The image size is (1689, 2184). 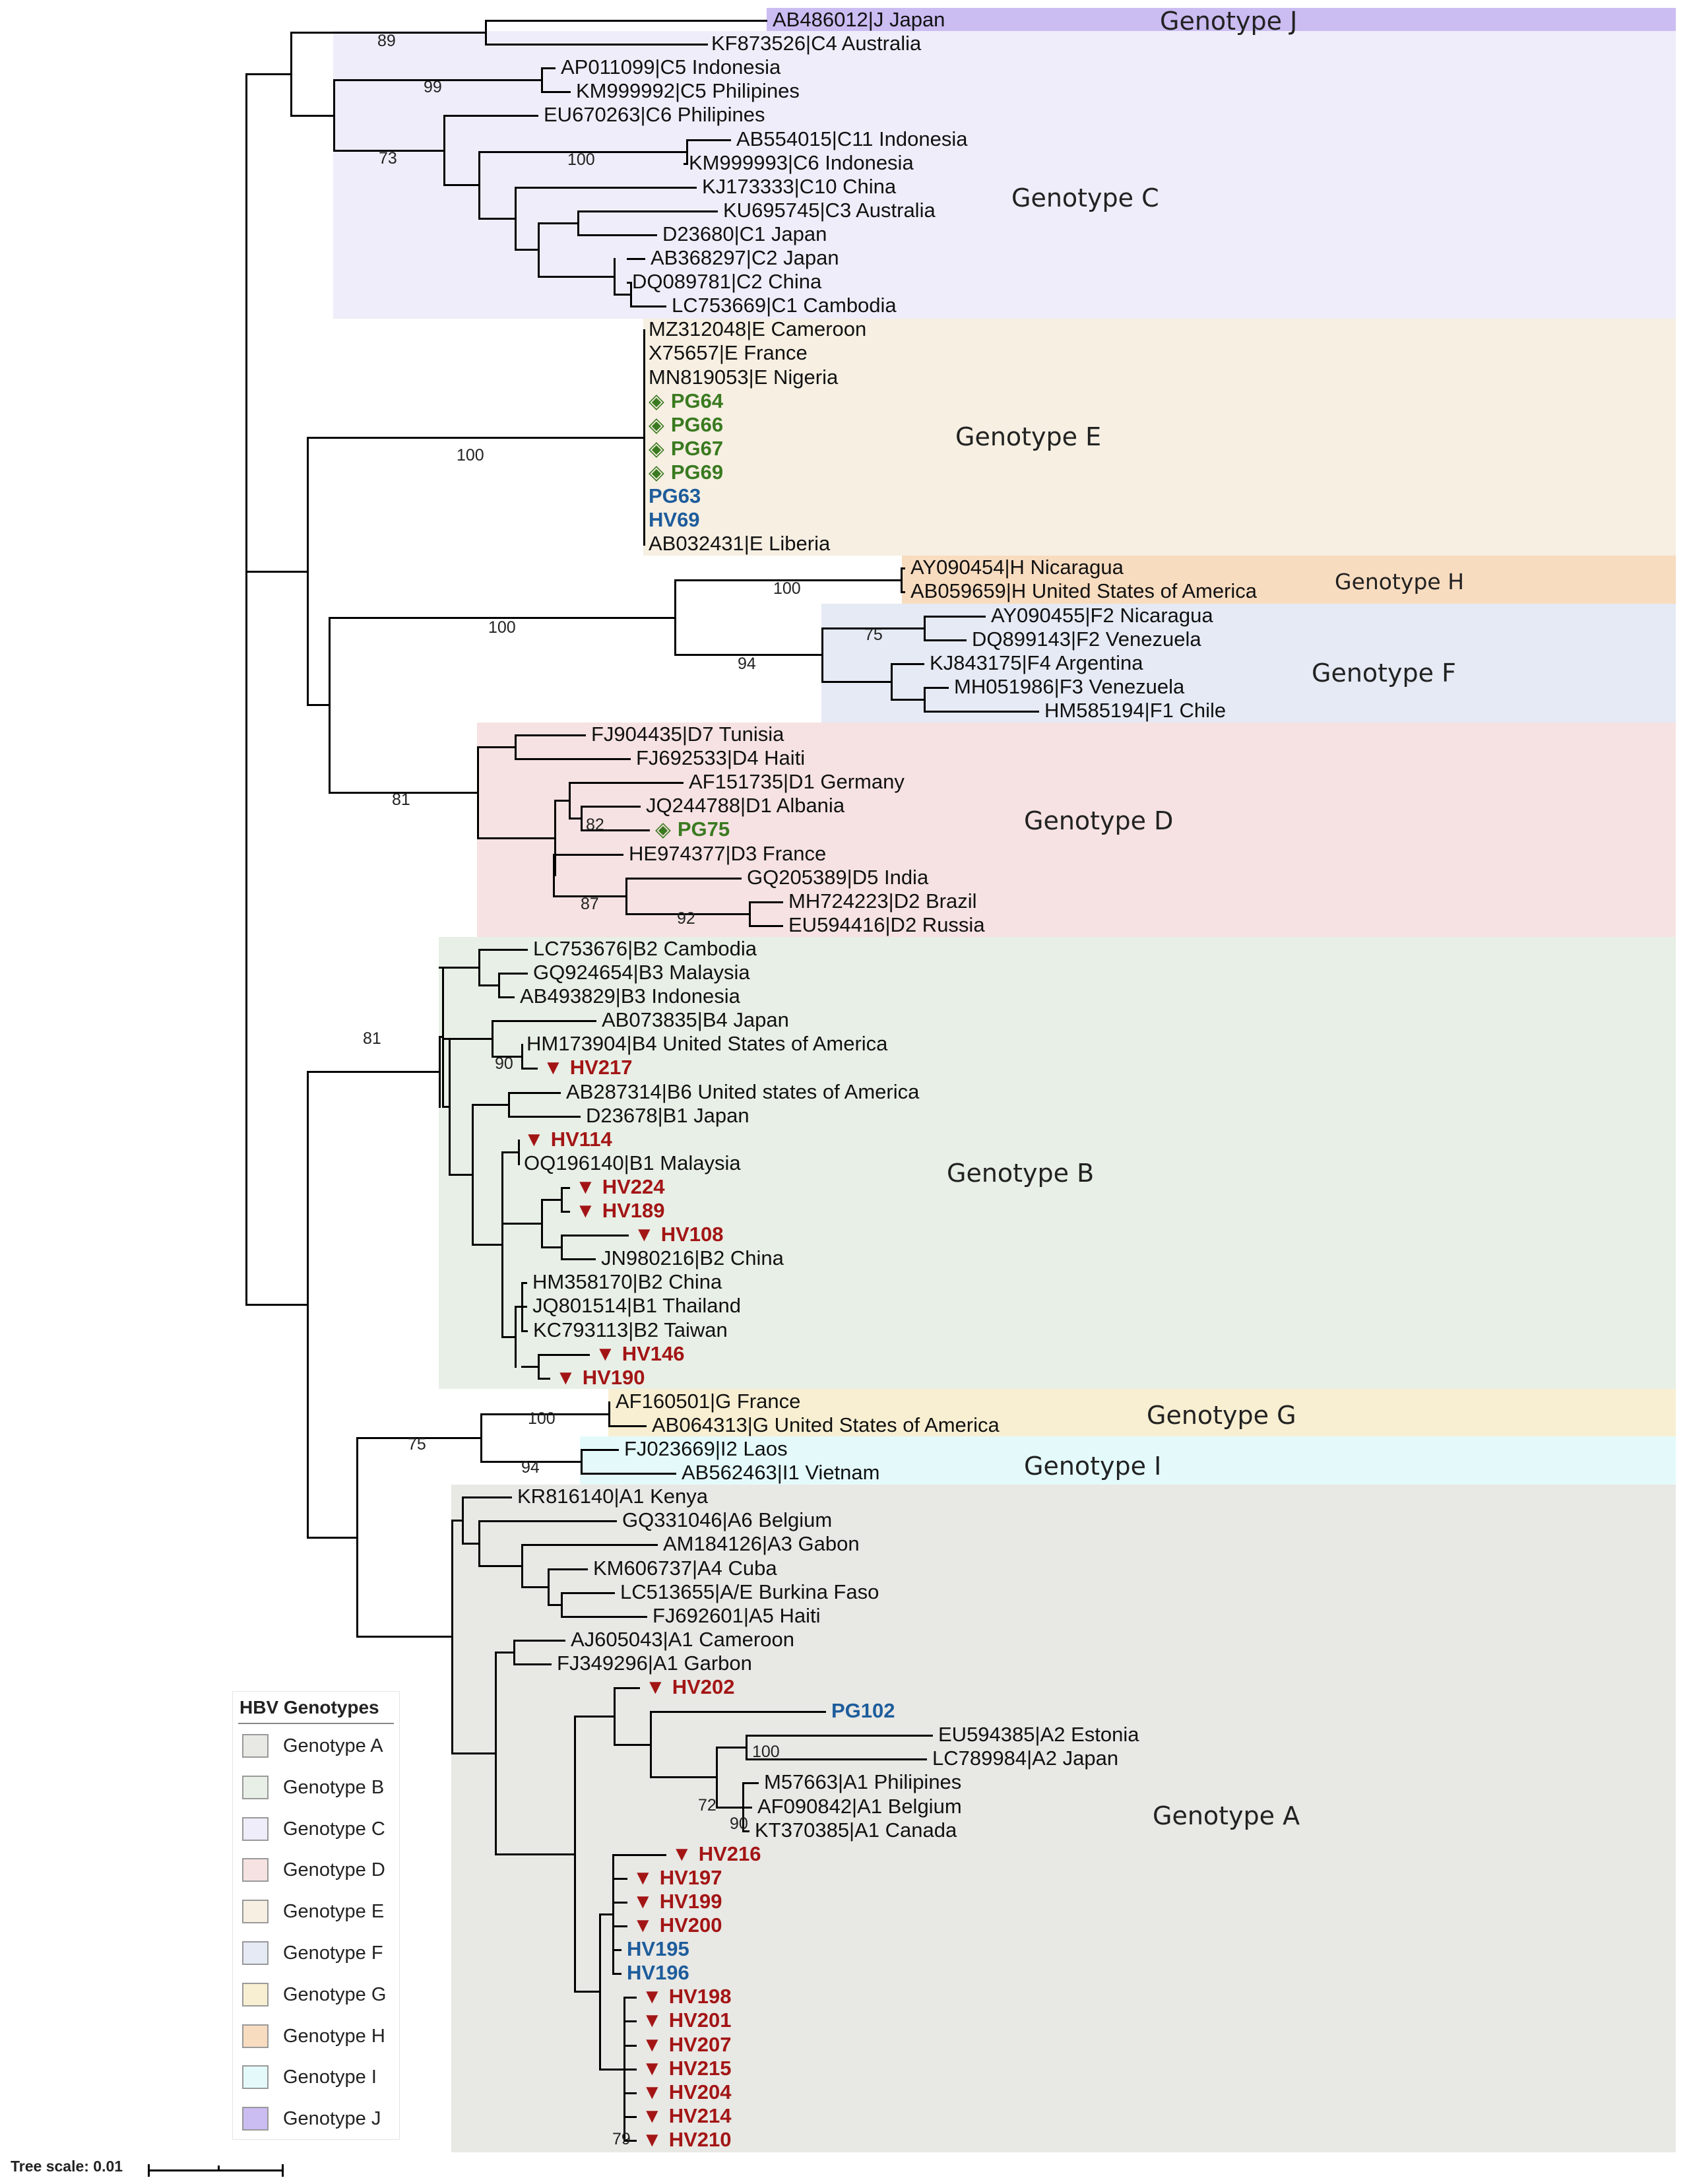 What do you see at coordinates (633, 1186) in the screenshot?
I see `leaf-text: HV224` at bounding box center [633, 1186].